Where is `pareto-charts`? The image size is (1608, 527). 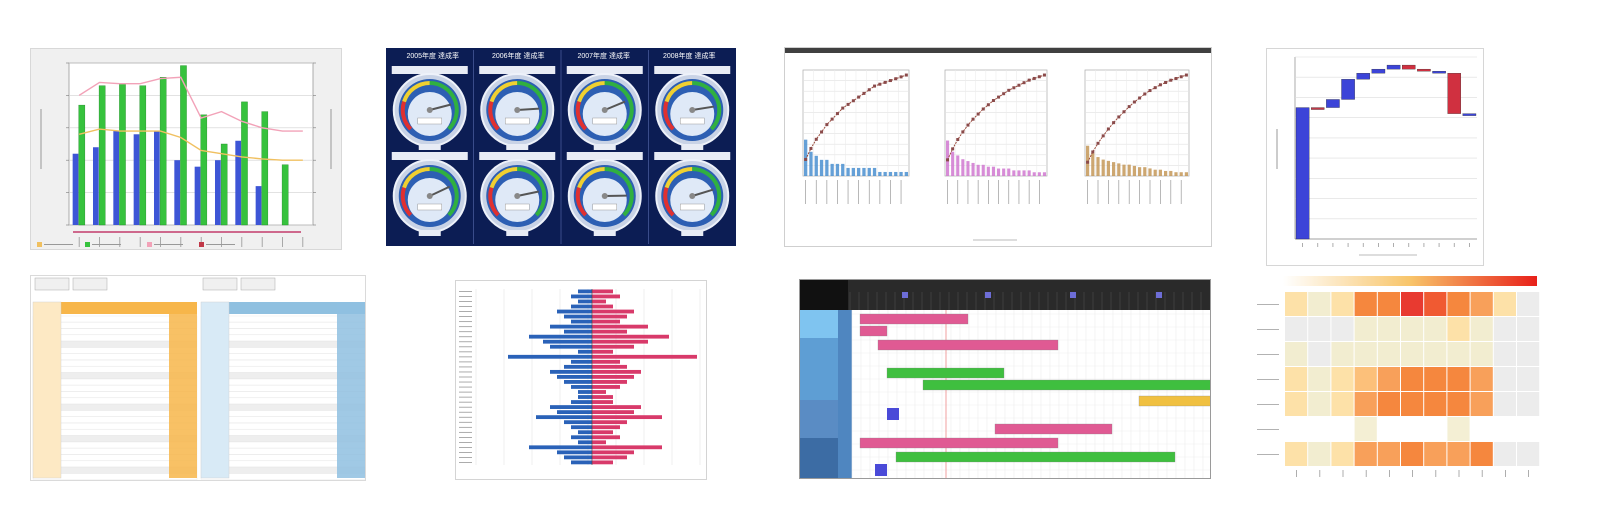
pareto-charts is located at coordinates (998, 147).